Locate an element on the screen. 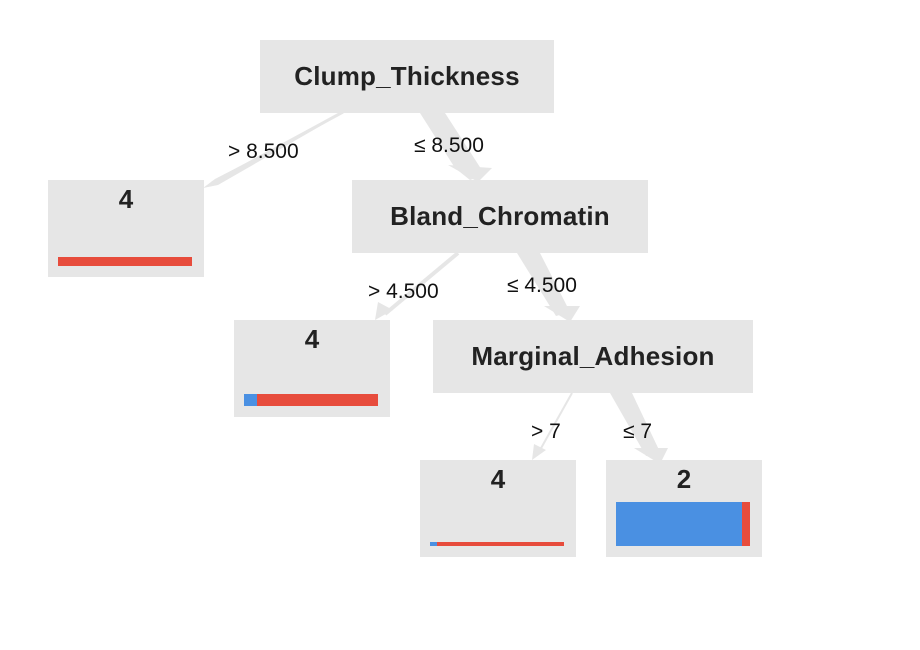  leaf-node-c: 4 is located at coordinates (498, 508).